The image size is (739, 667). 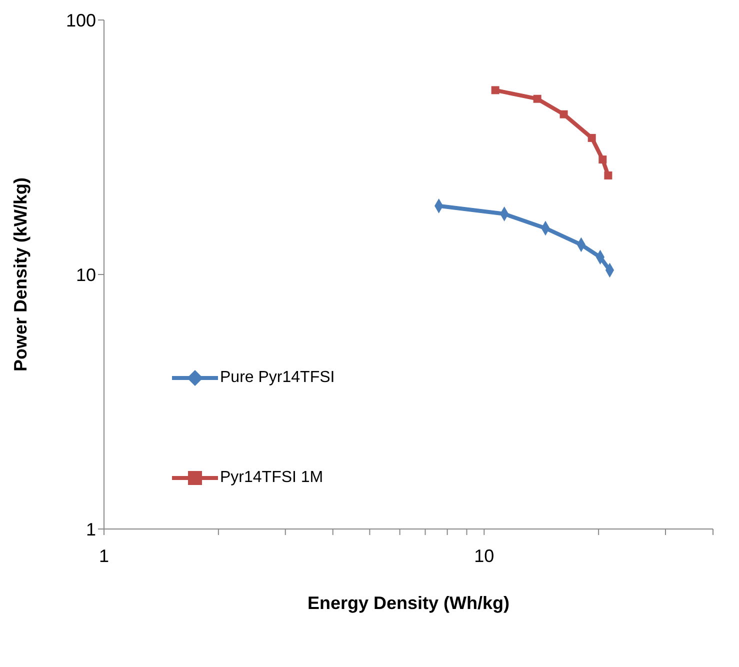 What do you see at coordinates (272, 478) in the screenshot?
I see `legend-label: Pyr14TFSI 1M` at bounding box center [272, 478].